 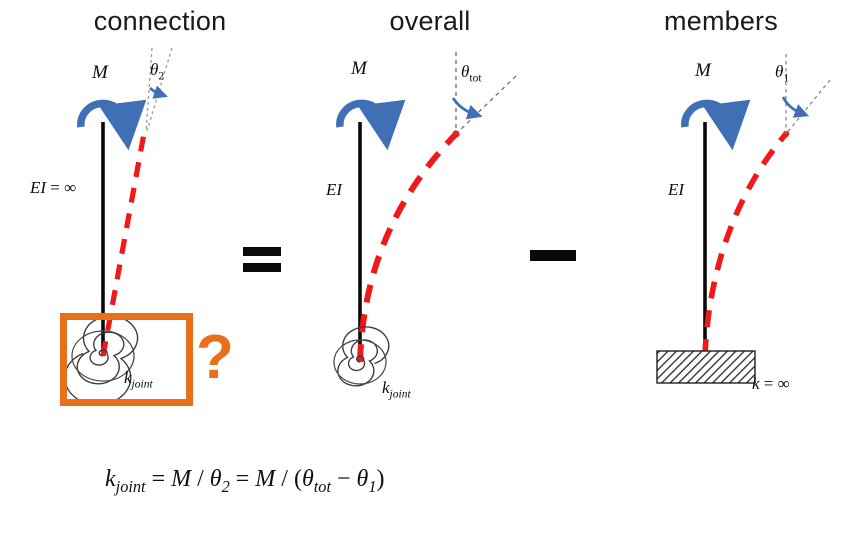 I want to click on angle-symbol-overall: θ, so click(x=465, y=71).